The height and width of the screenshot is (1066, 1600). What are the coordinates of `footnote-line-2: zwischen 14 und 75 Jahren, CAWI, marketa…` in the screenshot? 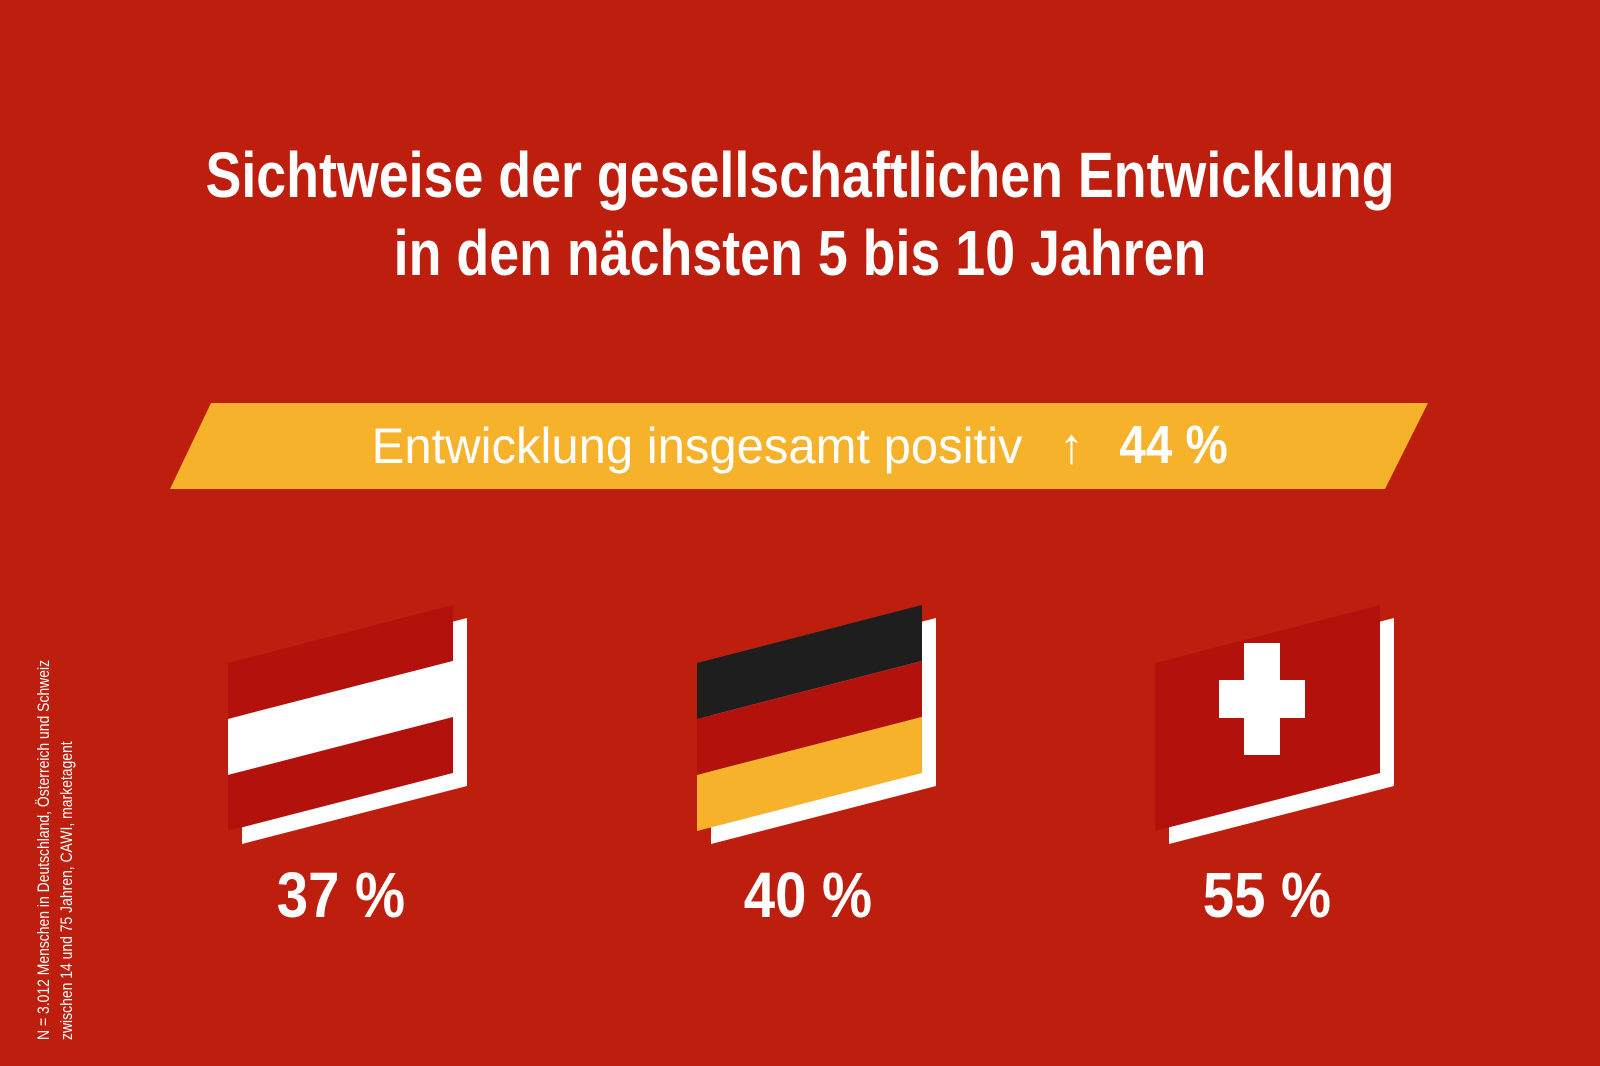 It's located at (66, 890).